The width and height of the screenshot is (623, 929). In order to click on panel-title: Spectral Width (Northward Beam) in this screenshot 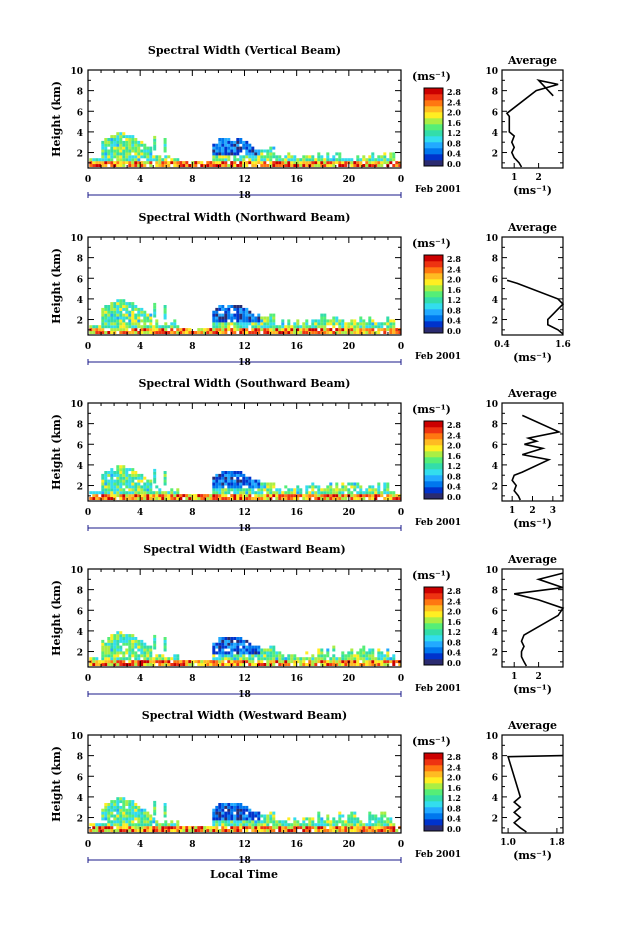, I will do `click(245, 217)`.